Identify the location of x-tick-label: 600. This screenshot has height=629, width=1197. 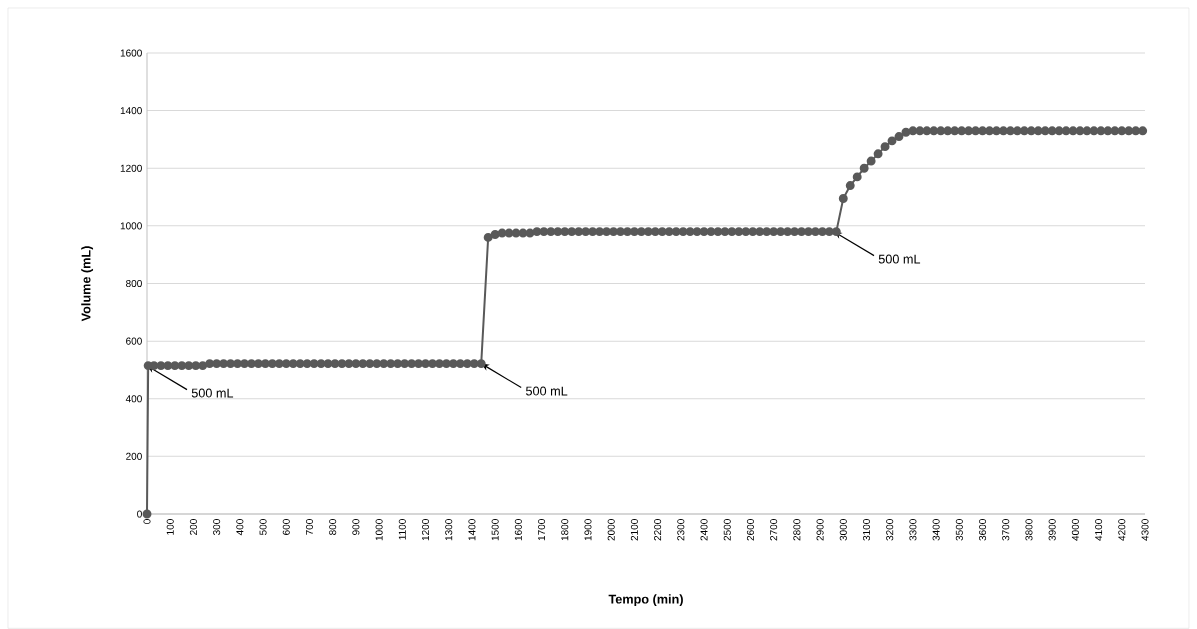
(286, 527).